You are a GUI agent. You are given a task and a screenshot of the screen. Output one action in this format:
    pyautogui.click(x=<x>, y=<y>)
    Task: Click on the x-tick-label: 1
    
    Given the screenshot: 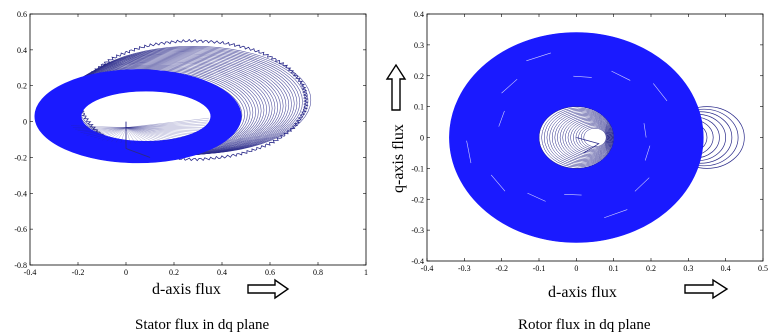 What is the action you would take?
    pyautogui.click(x=366, y=272)
    